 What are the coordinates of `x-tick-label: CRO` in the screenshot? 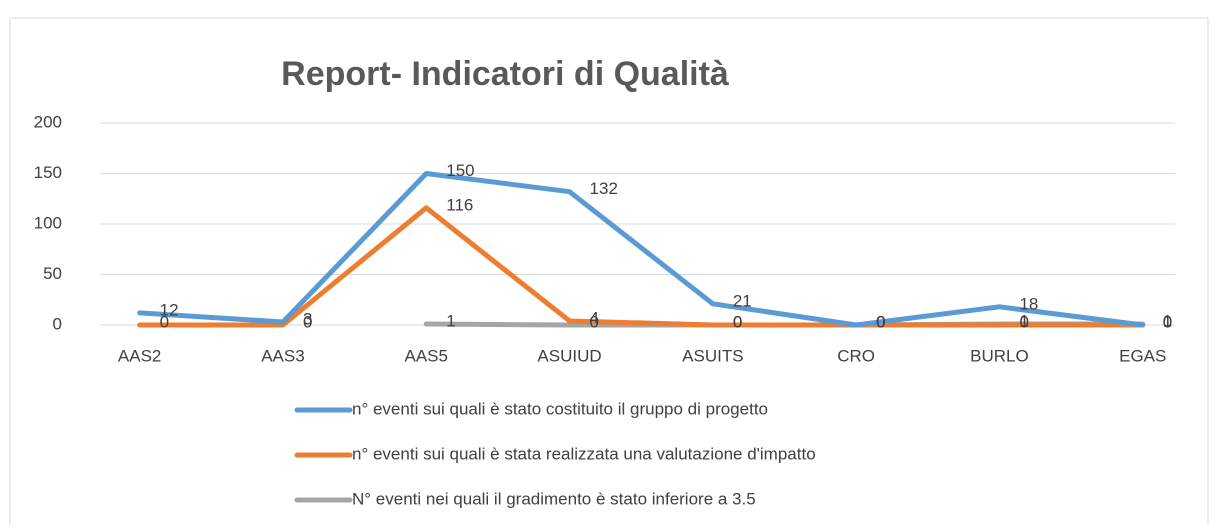 It's located at (856, 355).